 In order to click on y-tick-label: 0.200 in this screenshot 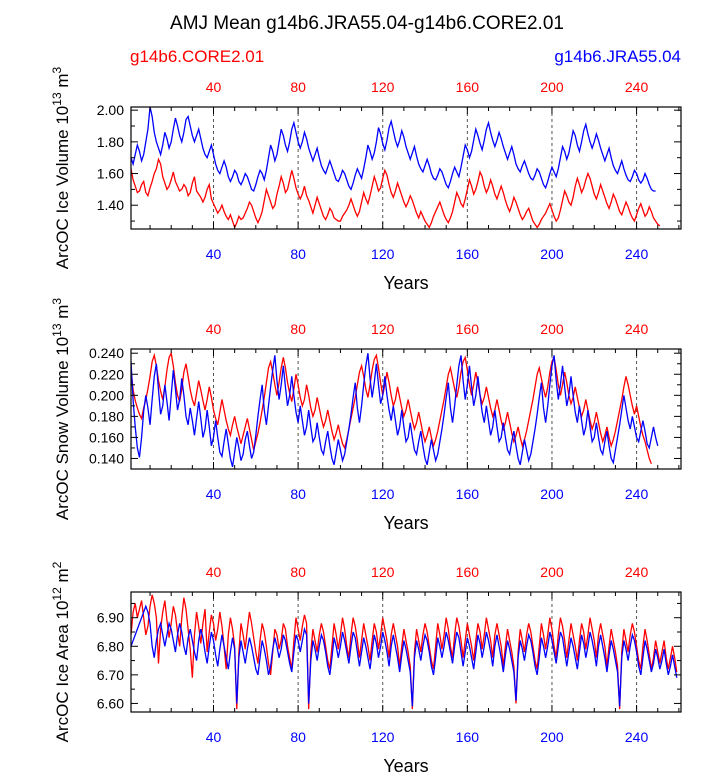, I will do `click(106, 395)`.